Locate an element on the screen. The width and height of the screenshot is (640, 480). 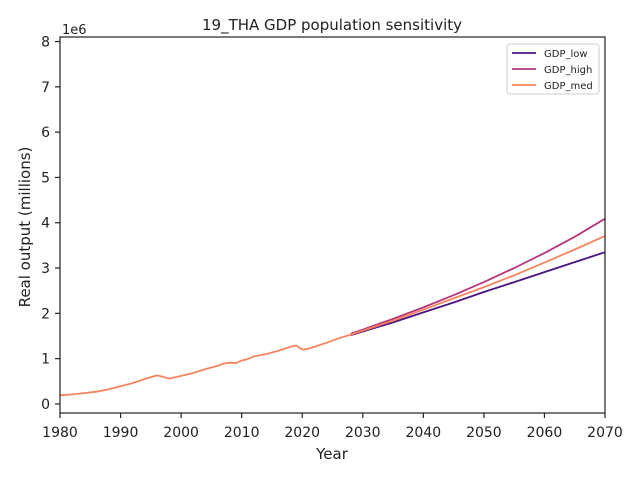
y-tick-label: 6 is located at coordinates (45, 133).